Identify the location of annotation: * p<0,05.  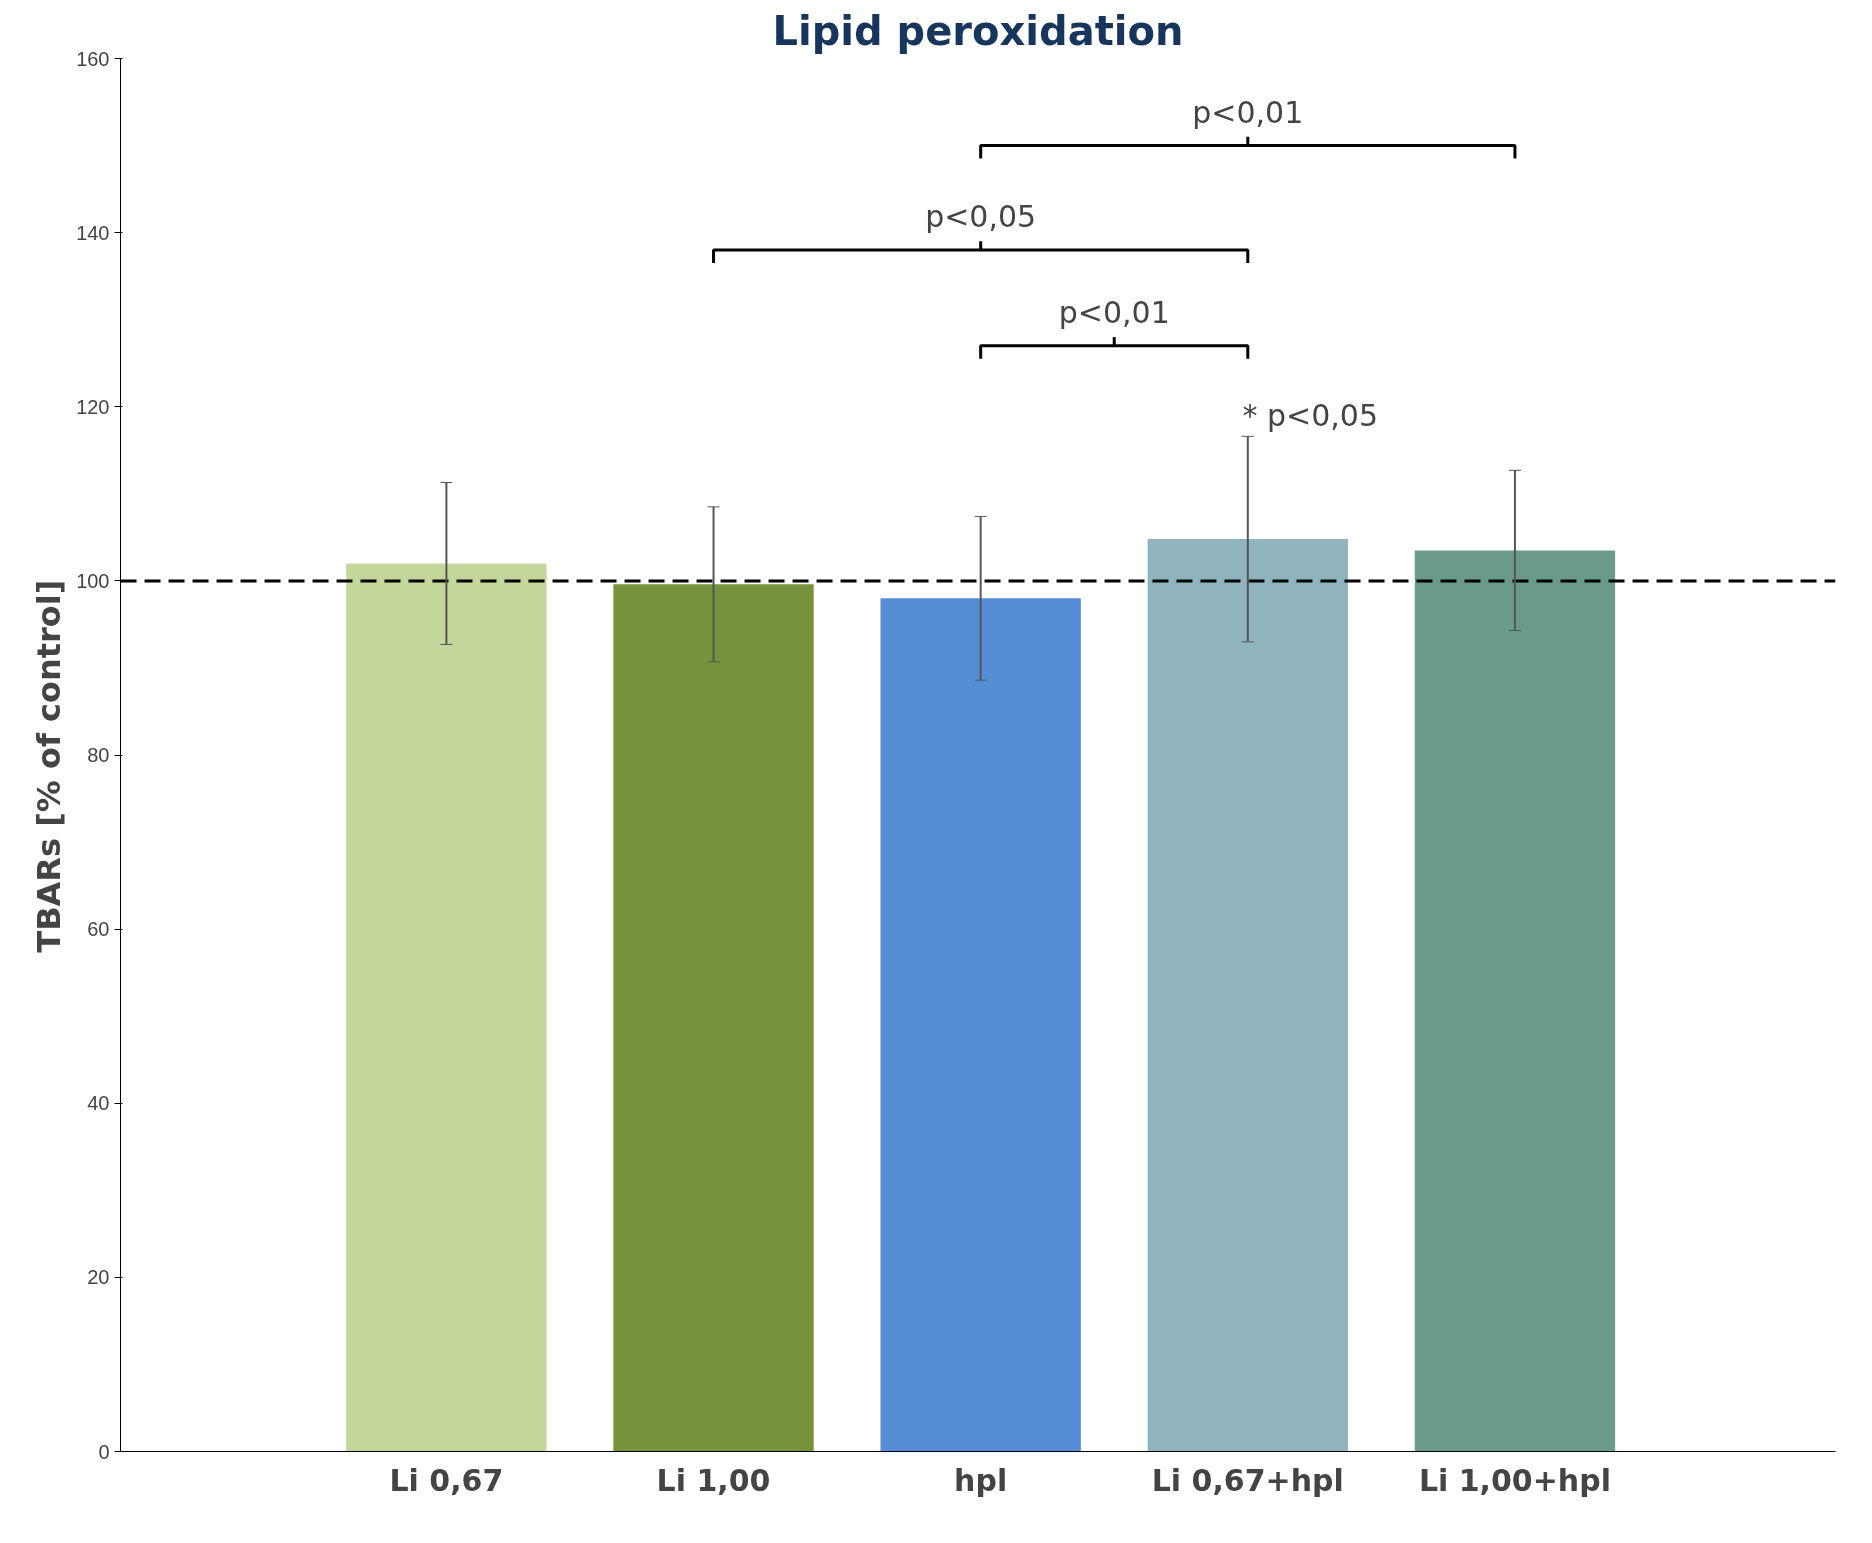
(1310, 415).